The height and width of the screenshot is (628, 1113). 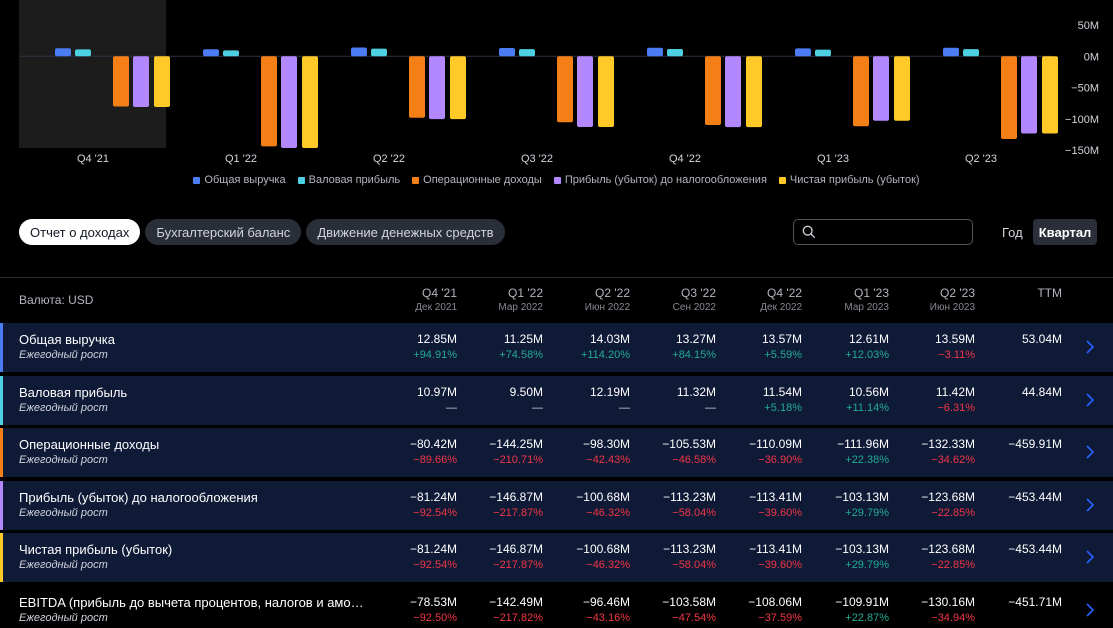 I want to click on table-cell: −113.23M −58.04%, so click(x=671, y=500).